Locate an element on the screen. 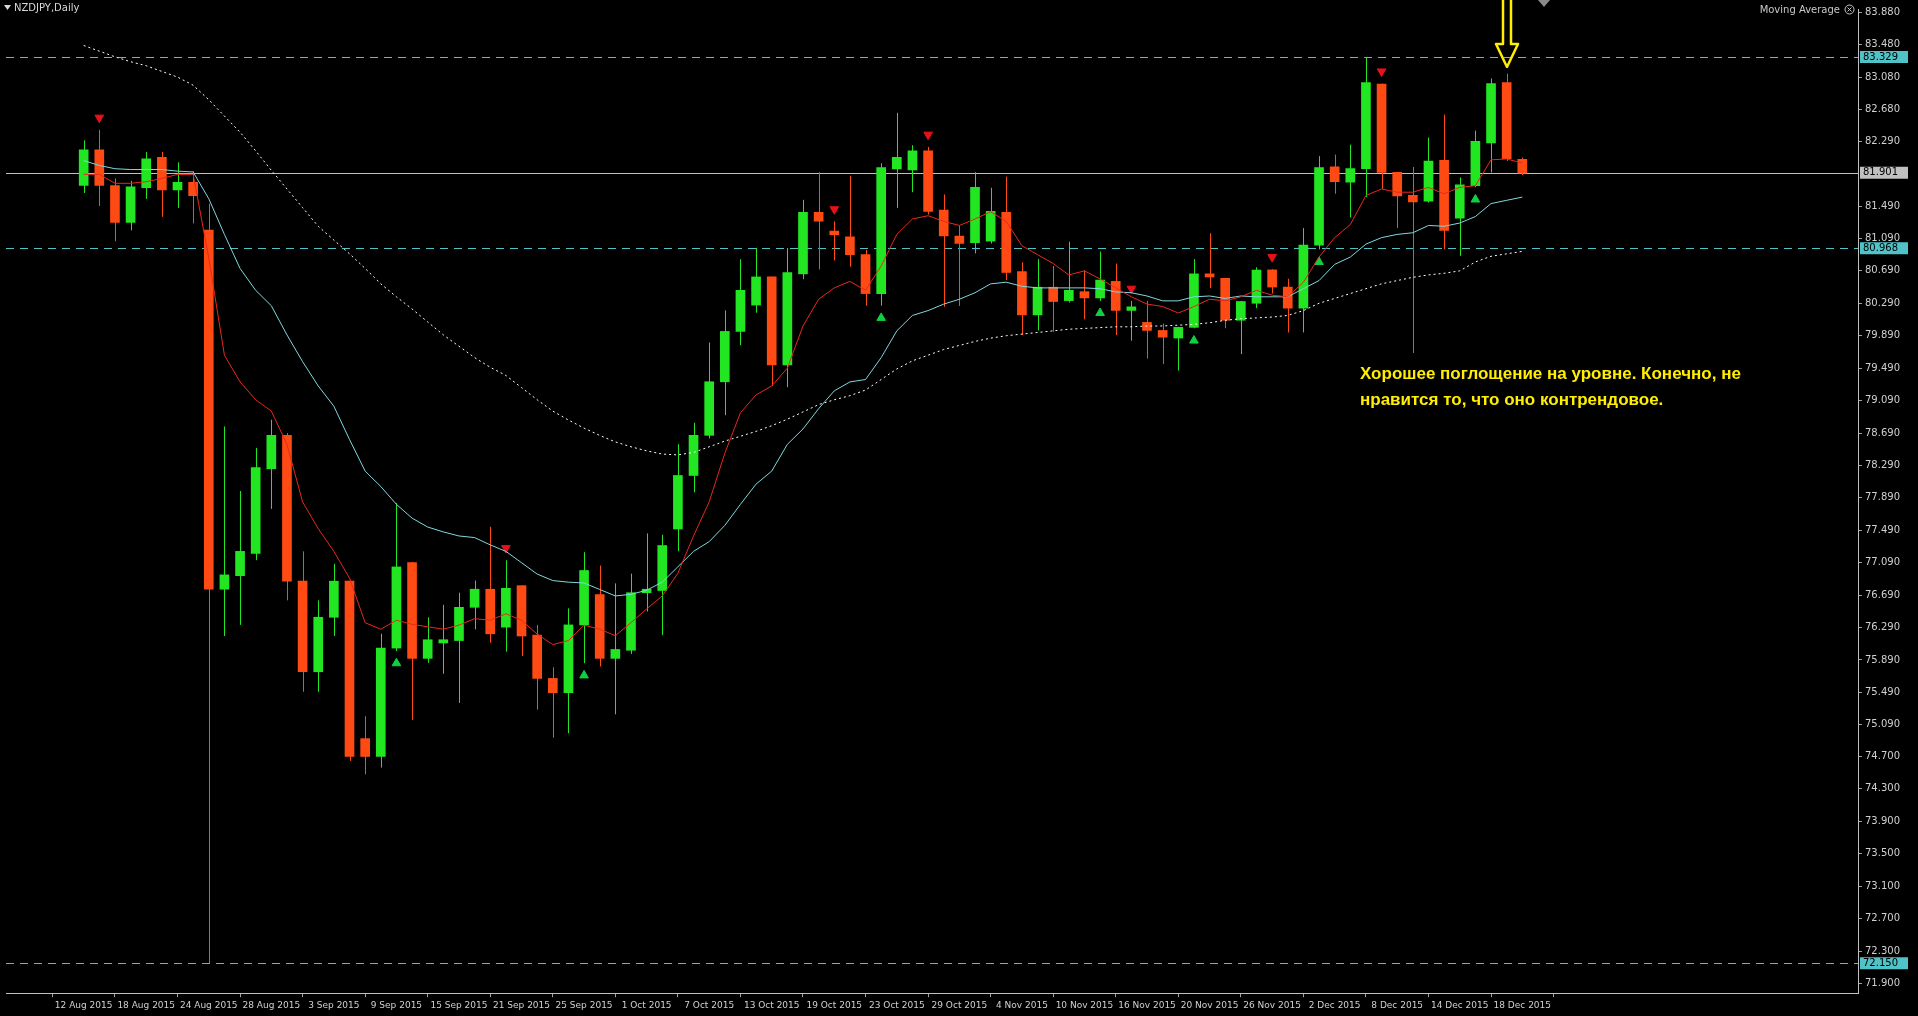 This screenshot has height=1016, width=1918. text: Moving Average is located at coordinates (1799, 9).